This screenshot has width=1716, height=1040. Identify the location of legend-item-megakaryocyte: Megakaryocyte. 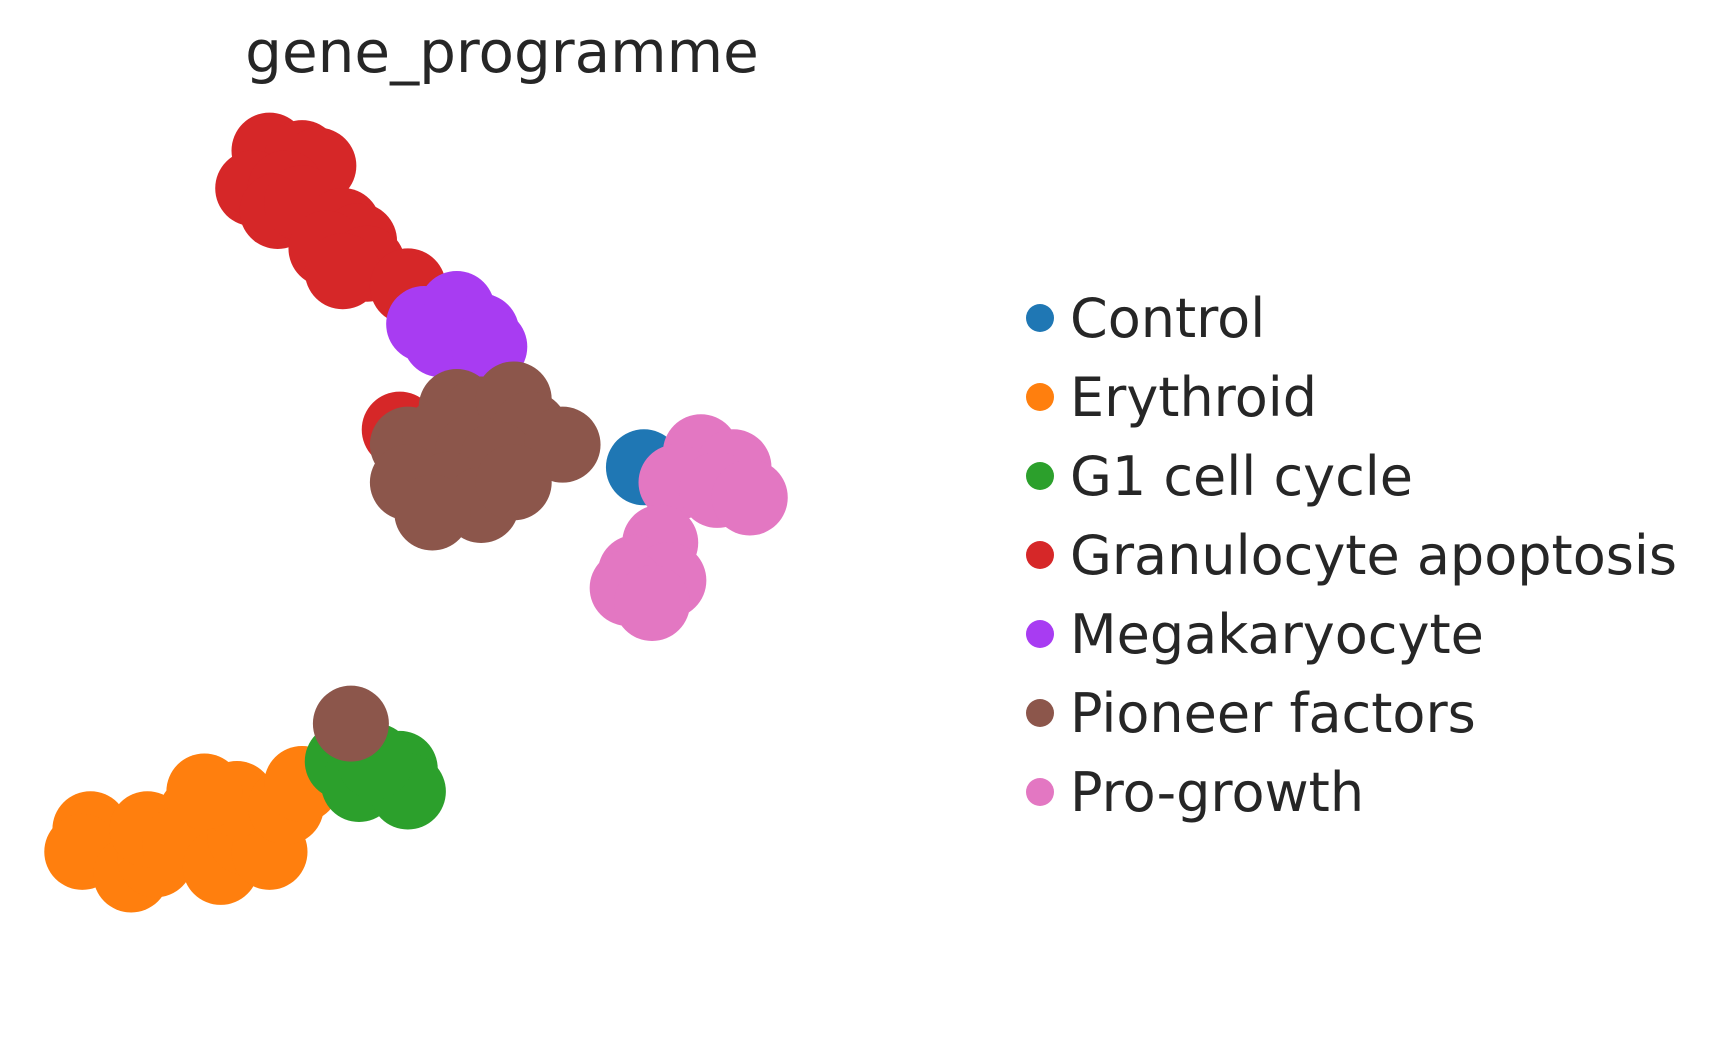
(1255, 634).